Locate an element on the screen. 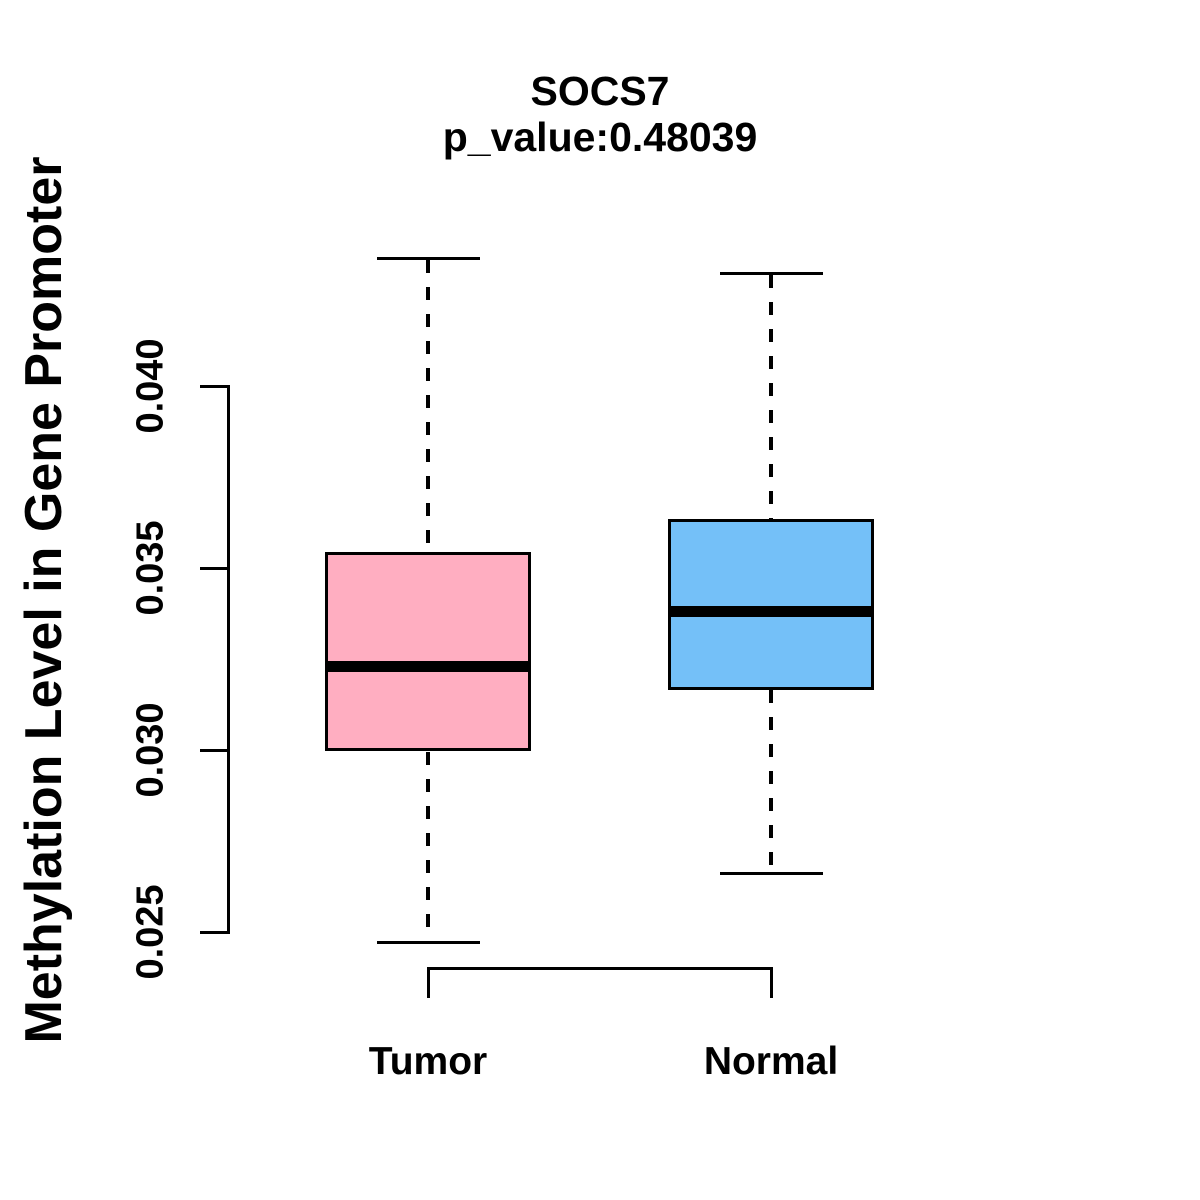  whisker-cap-bottom-tumor is located at coordinates (428, 943).